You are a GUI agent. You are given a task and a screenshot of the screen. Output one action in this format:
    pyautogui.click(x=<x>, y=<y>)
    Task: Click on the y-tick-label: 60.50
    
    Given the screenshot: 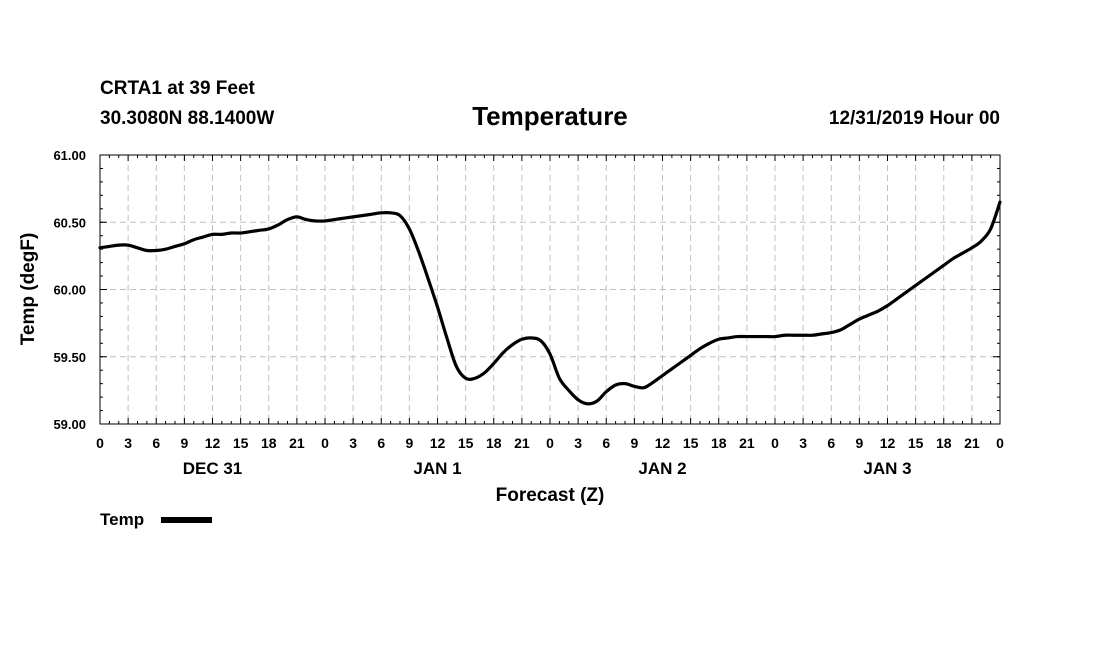 What is the action you would take?
    pyautogui.click(x=69, y=222)
    